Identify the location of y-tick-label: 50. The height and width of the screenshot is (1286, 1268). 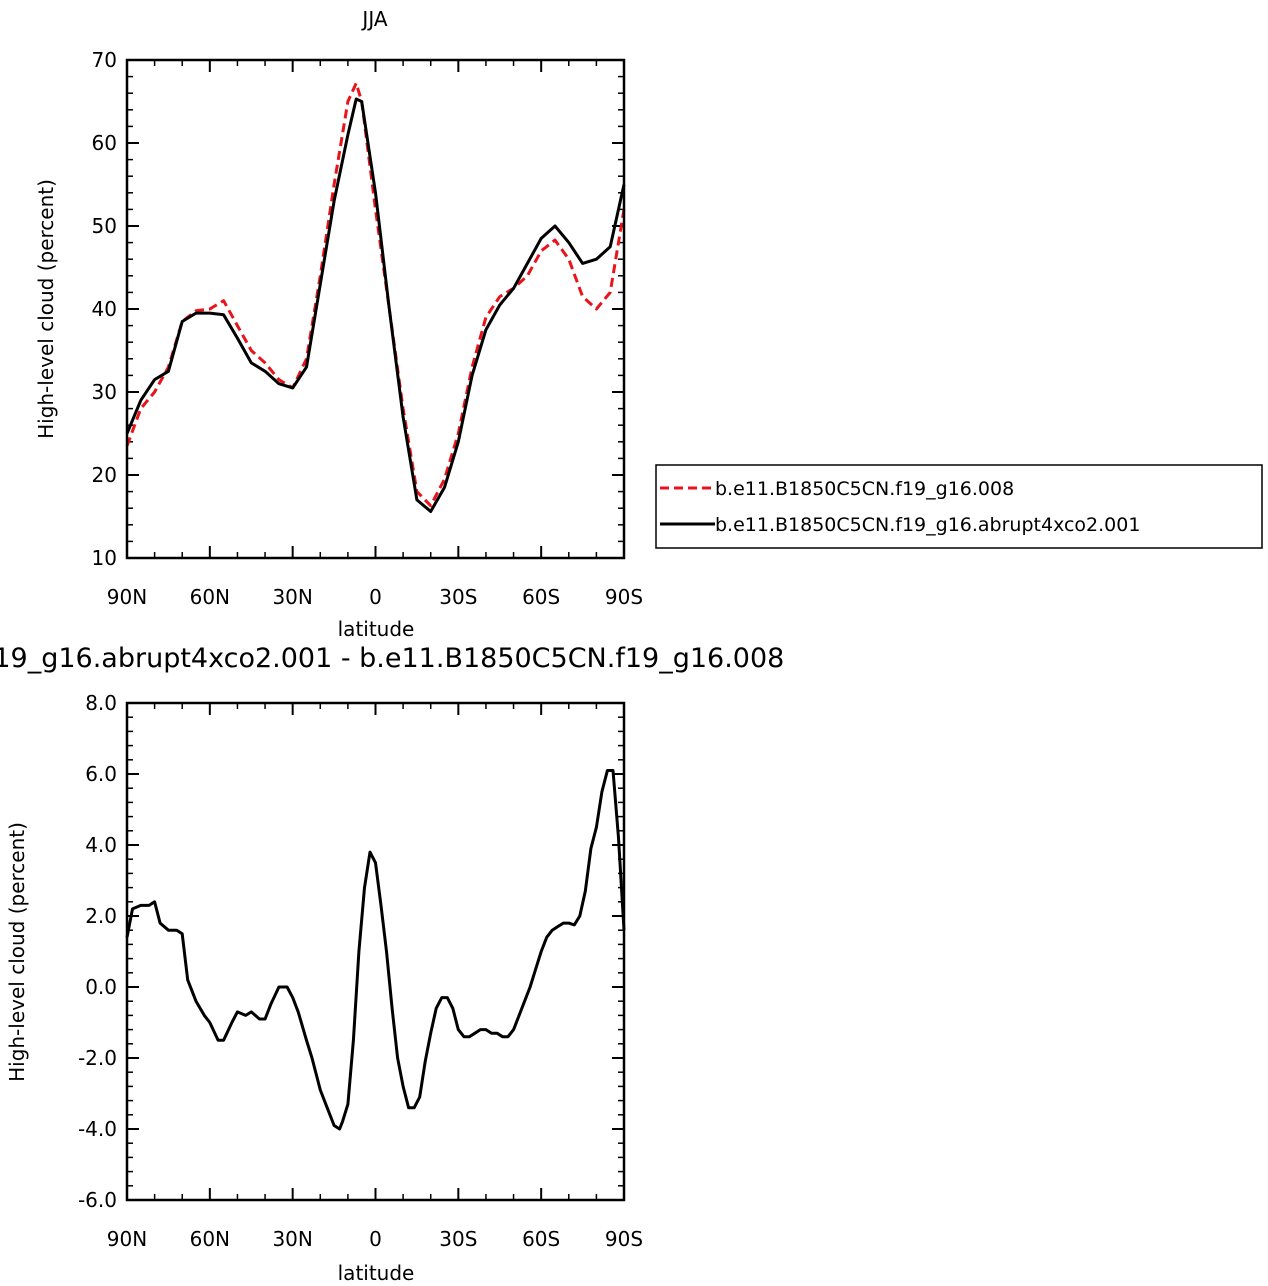
(104, 226).